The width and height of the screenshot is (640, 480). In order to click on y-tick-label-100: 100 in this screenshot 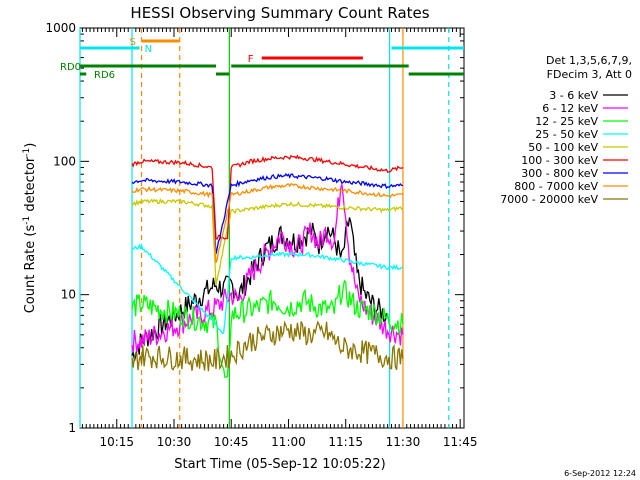, I will do `click(64, 161)`.